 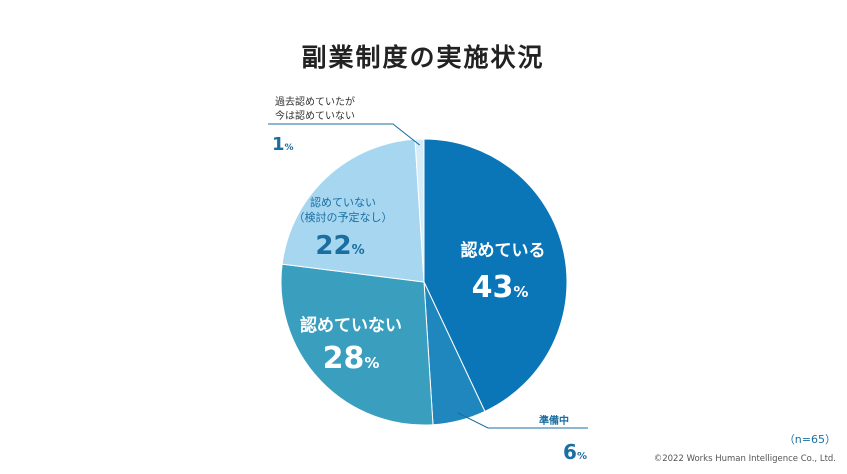 I want to click on slice-value-0: 43%, so click(x=500, y=287).